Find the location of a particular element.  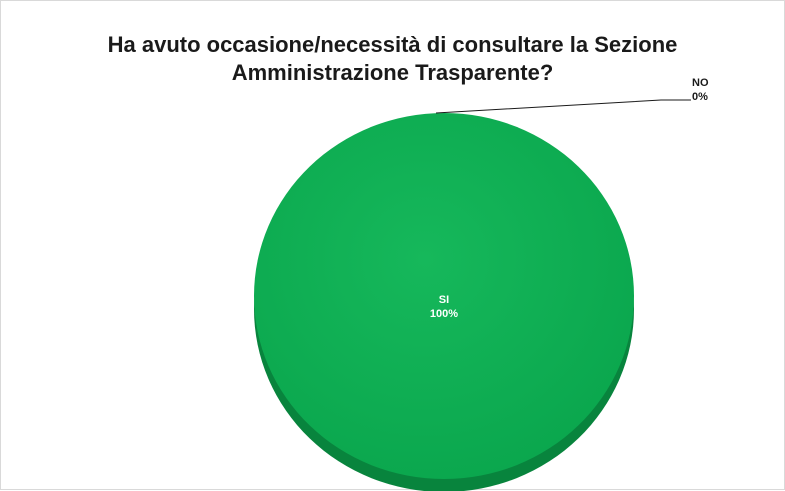

slice-label-no: NO 0% is located at coordinates (712, 90).